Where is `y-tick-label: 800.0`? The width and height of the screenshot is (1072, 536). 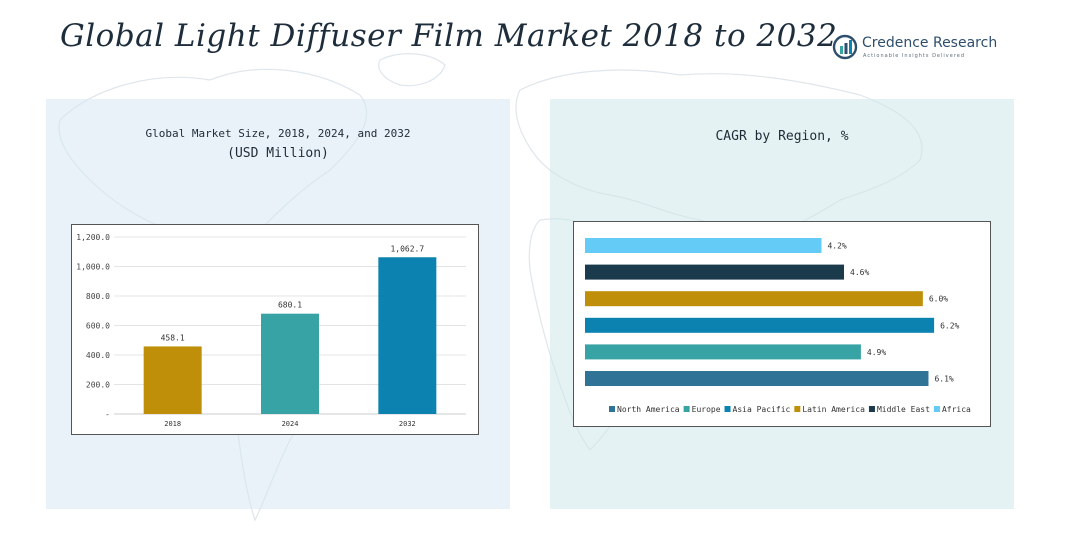 y-tick-label: 800.0 is located at coordinates (98, 296).